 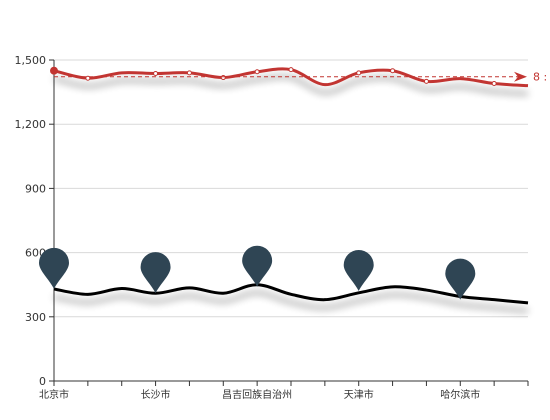 I want to click on x-tick-label: 昌吉回族自治州, so click(x=257, y=394).